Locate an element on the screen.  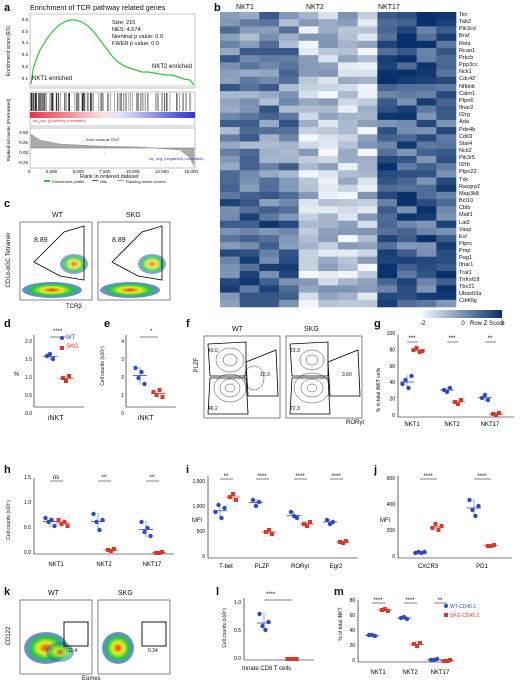
panel-label-e: e is located at coordinates (107, 324).